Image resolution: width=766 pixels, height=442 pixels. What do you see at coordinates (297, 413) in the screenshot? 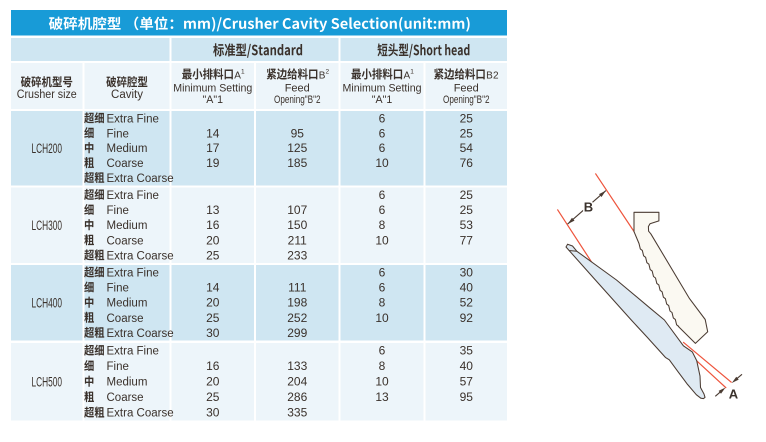
I see `svg-text: 335` at bounding box center [297, 413].